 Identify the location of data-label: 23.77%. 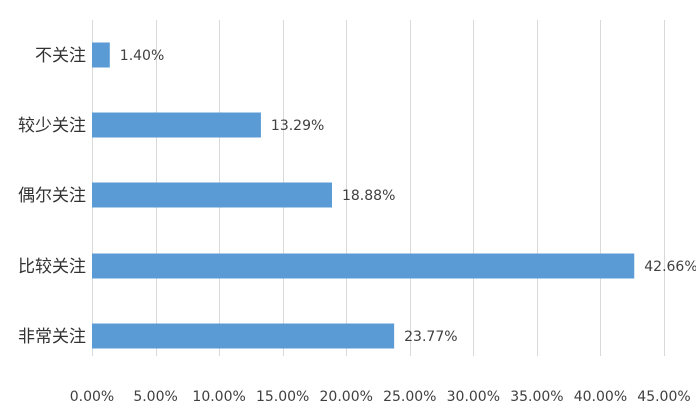
(430, 337).